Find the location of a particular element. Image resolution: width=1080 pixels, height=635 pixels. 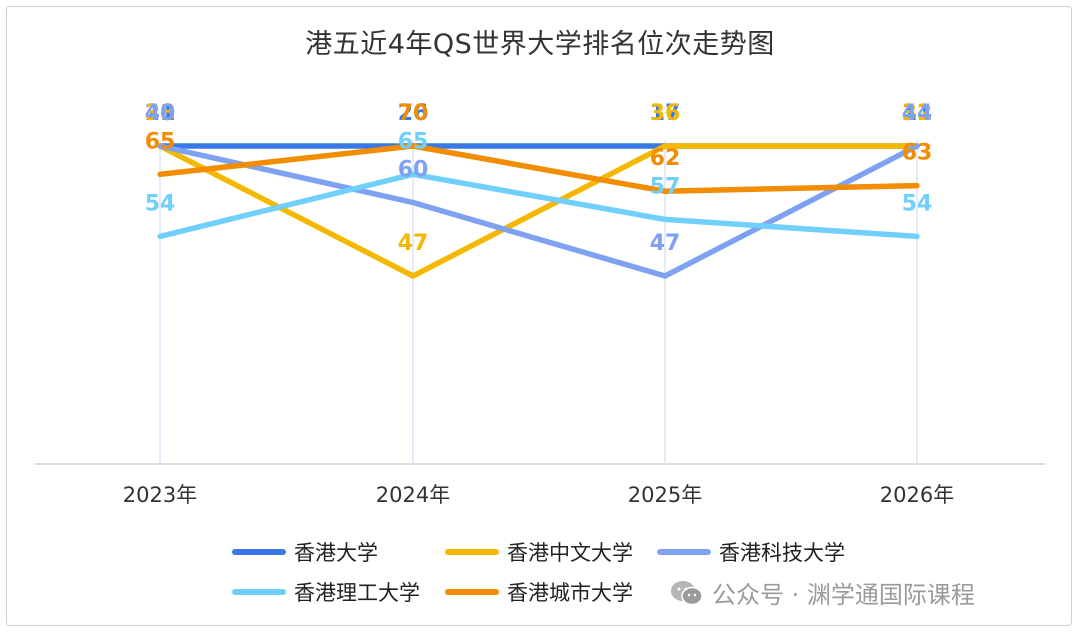

data-label: 17 is located at coordinates (665, 113).